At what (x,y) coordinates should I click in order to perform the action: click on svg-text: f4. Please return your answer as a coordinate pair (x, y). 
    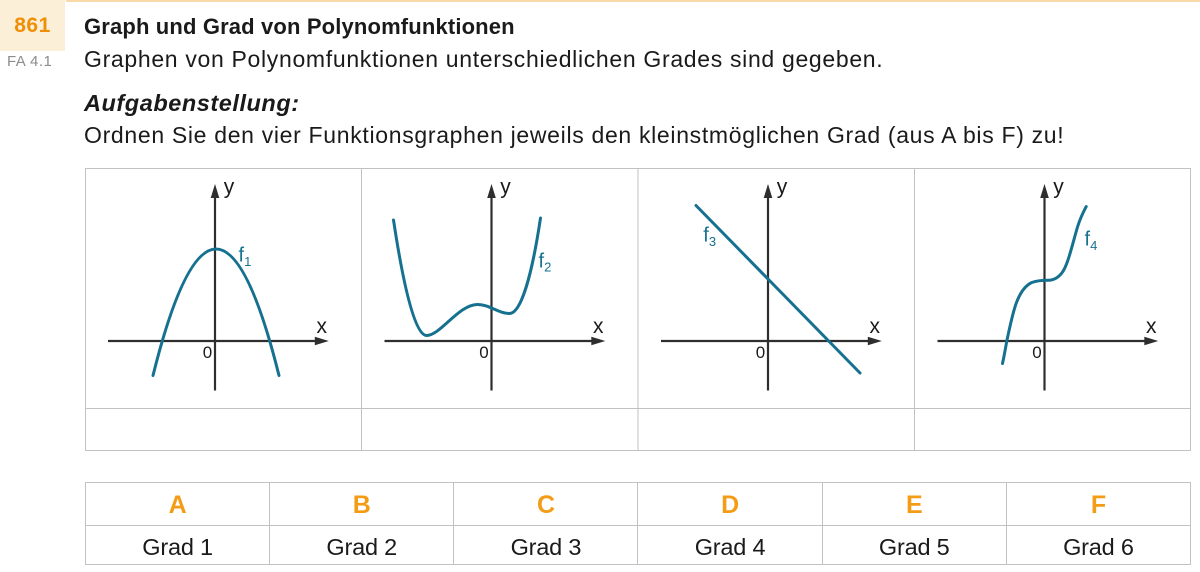
    Looking at the image, I should click on (1091, 241).